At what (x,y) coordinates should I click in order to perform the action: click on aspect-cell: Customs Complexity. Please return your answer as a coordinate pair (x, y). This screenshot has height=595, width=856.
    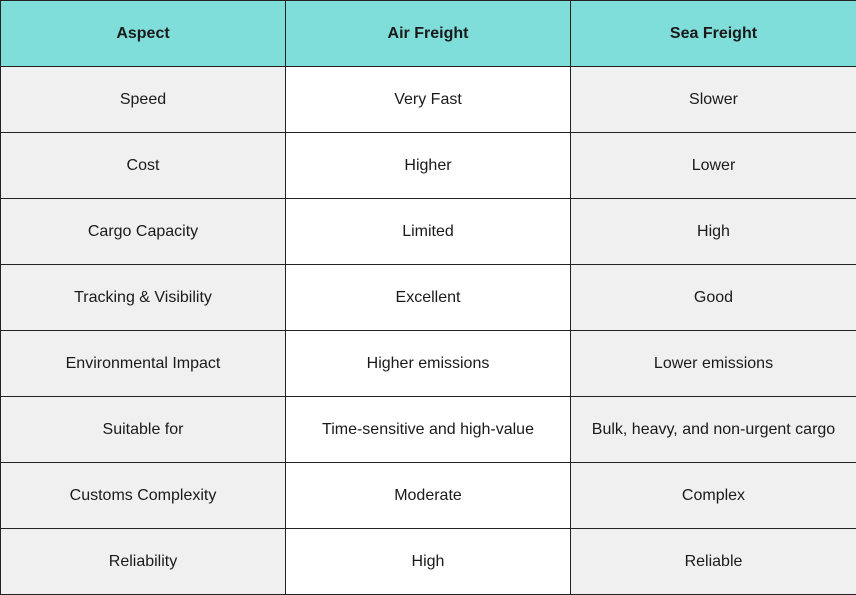
    Looking at the image, I should click on (143, 495).